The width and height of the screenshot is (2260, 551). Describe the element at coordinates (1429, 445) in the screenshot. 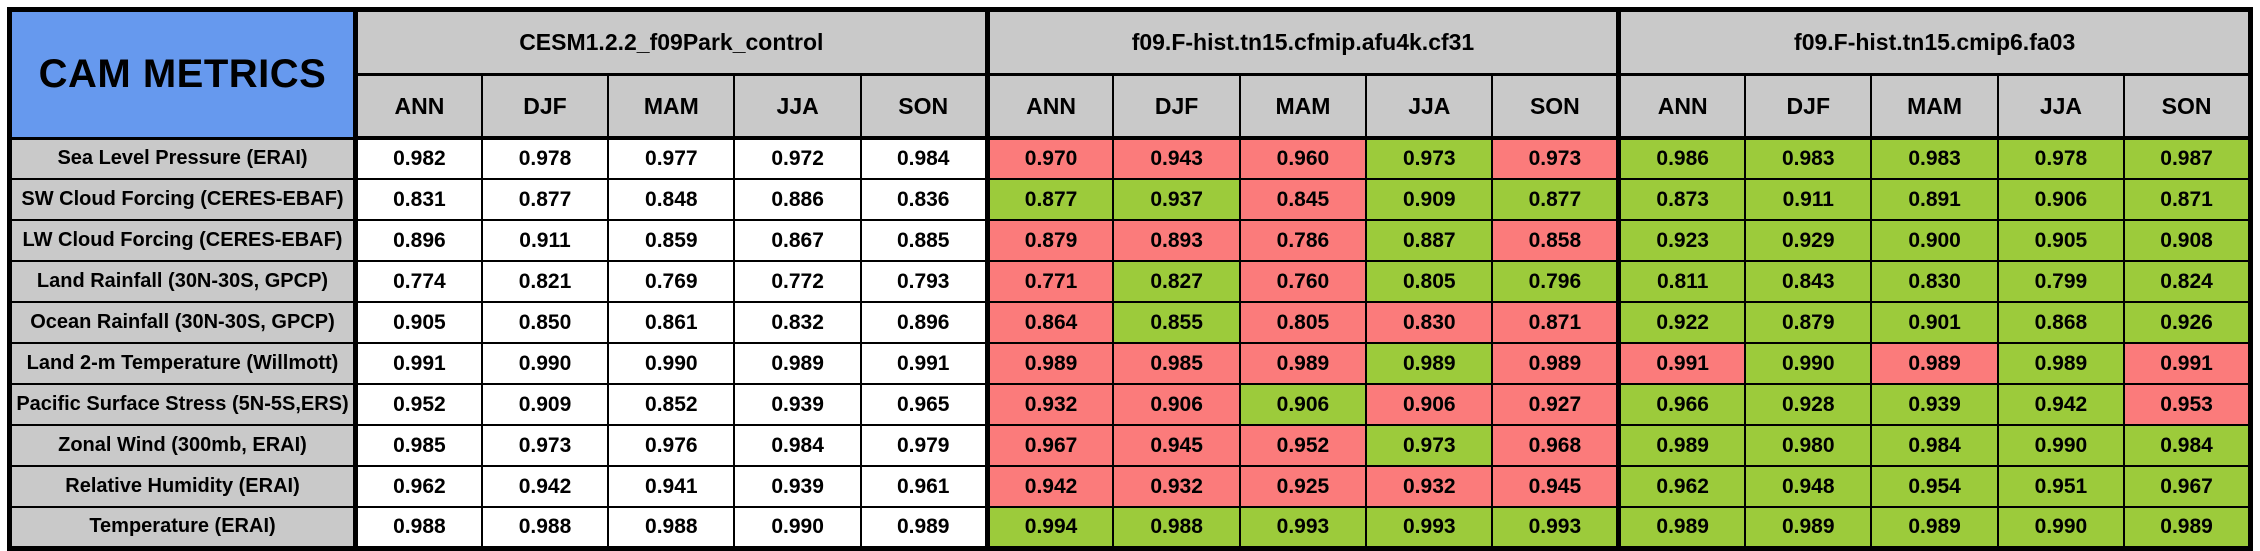

I see `metric-value-cell: 0.973` at that location.